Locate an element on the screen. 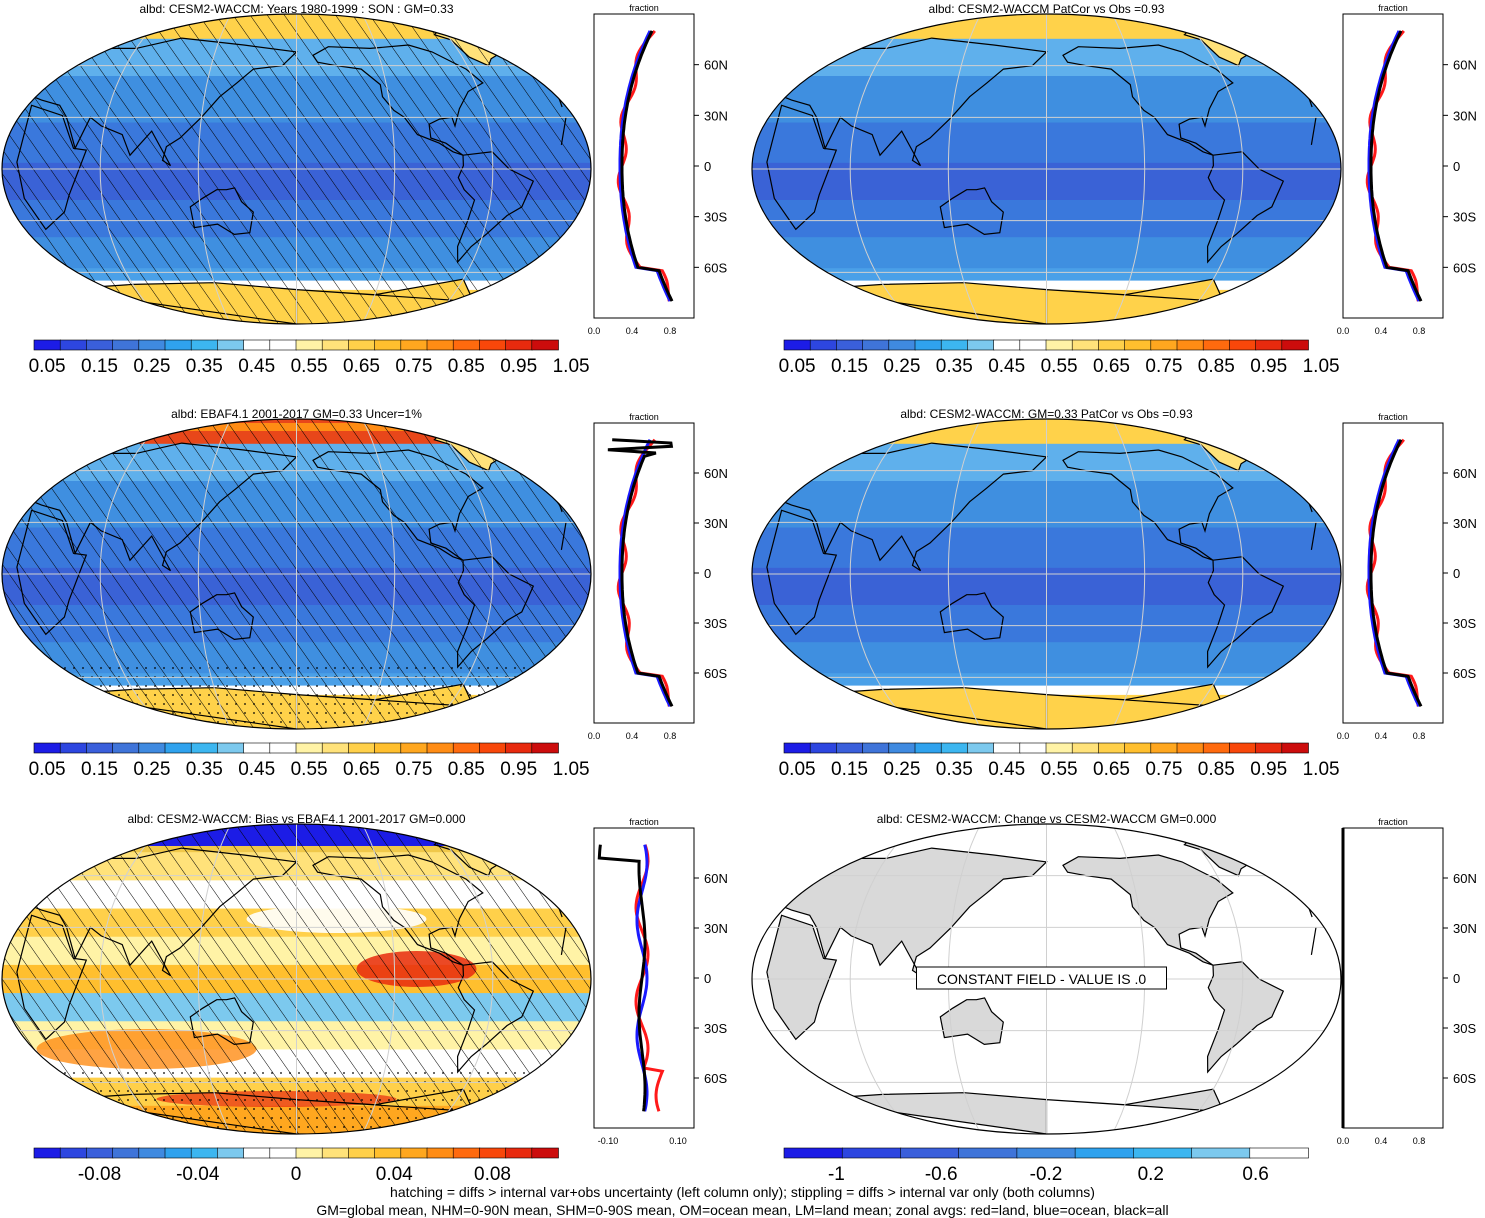 The width and height of the screenshot is (1485, 1218). zonal-land-line is located at coordinates (1392, 165).